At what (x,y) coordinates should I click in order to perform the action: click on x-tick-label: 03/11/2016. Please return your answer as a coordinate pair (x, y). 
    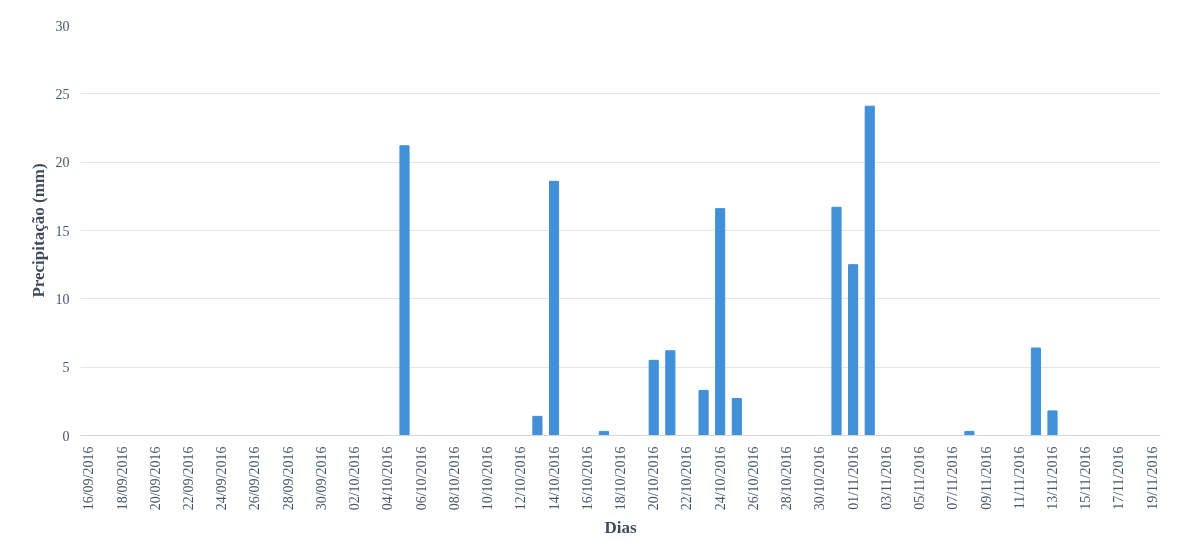
    Looking at the image, I should click on (886, 478).